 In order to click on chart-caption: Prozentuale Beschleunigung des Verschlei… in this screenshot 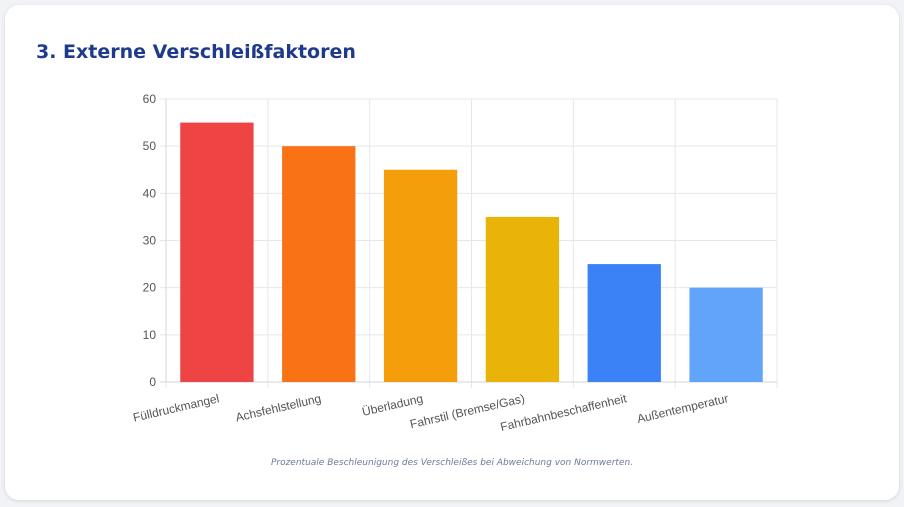, I will do `click(452, 463)`.